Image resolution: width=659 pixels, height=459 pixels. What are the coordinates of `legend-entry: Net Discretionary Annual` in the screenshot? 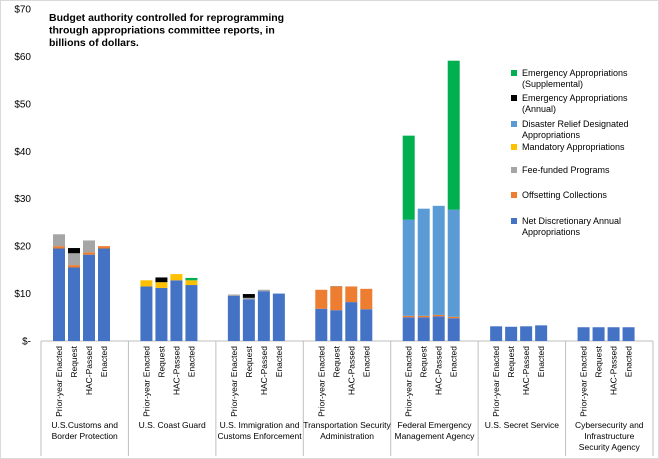 It's located at (571, 221).